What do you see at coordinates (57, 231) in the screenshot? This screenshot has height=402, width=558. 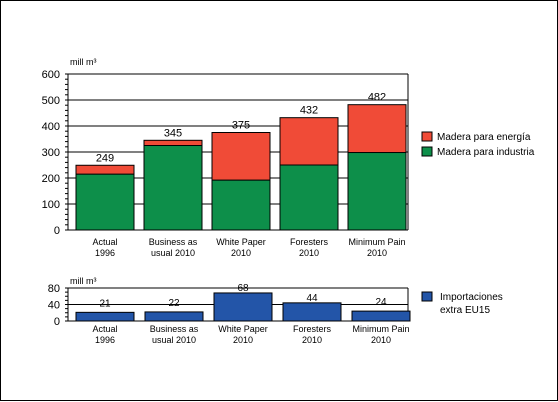 I see `main-y-tick-label: 0` at bounding box center [57, 231].